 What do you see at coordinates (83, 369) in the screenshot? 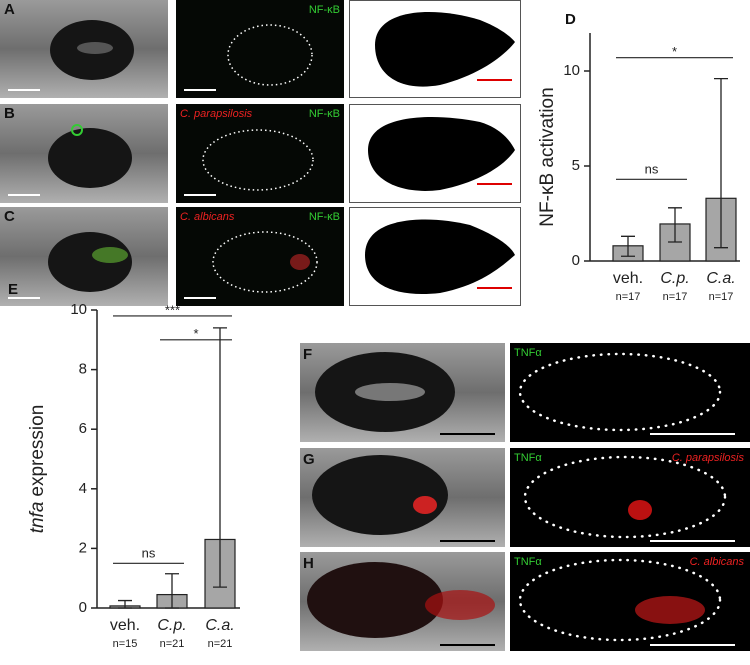
I see `y-tick-label: 8` at bounding box center [83, 369].